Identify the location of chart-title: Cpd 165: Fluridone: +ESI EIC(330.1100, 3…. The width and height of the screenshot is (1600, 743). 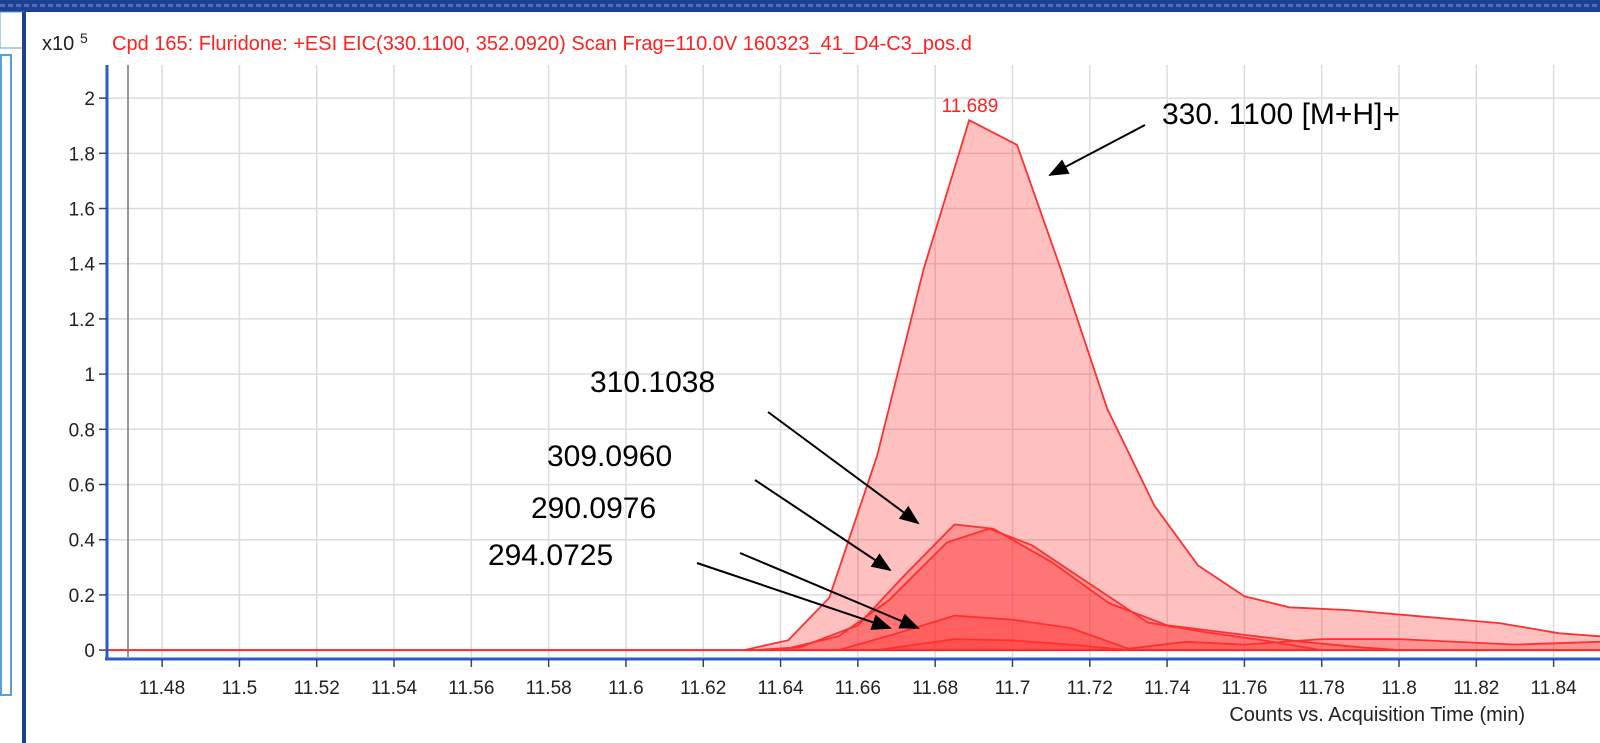
(542, 44).